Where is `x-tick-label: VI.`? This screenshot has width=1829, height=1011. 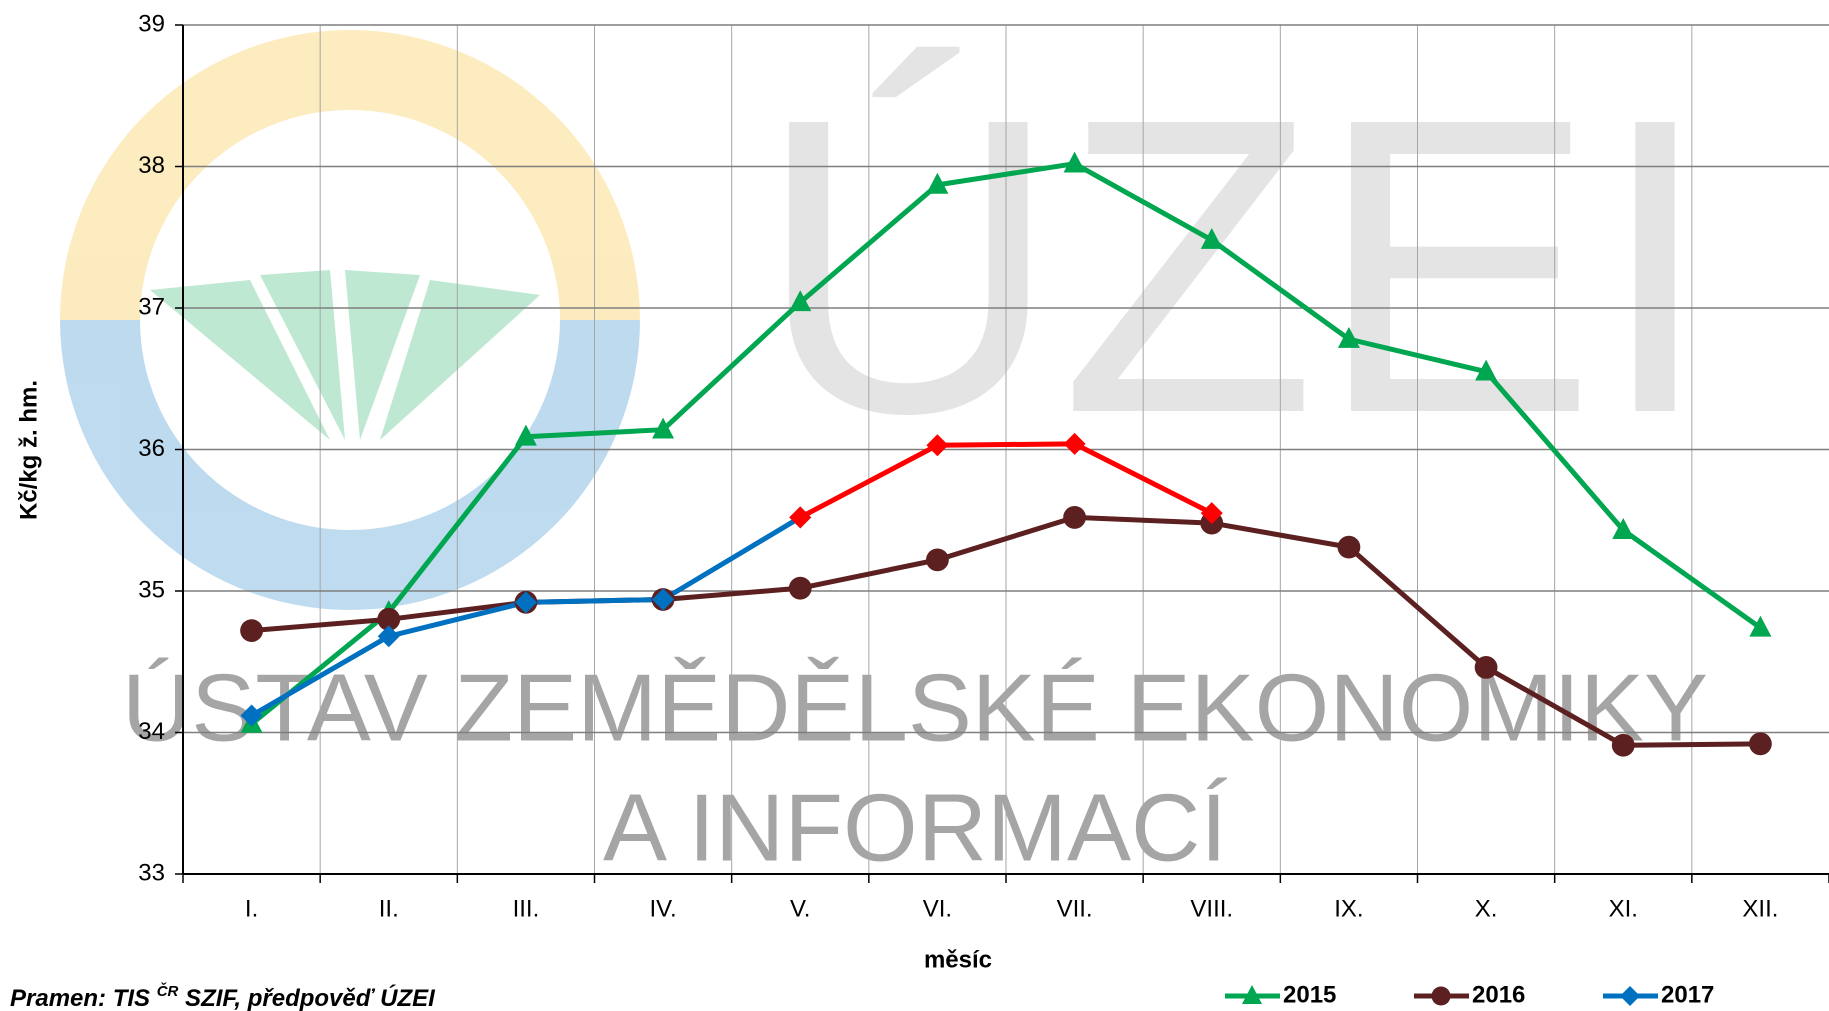 x-tick-label: VI. is located at coordinates (937, 908).